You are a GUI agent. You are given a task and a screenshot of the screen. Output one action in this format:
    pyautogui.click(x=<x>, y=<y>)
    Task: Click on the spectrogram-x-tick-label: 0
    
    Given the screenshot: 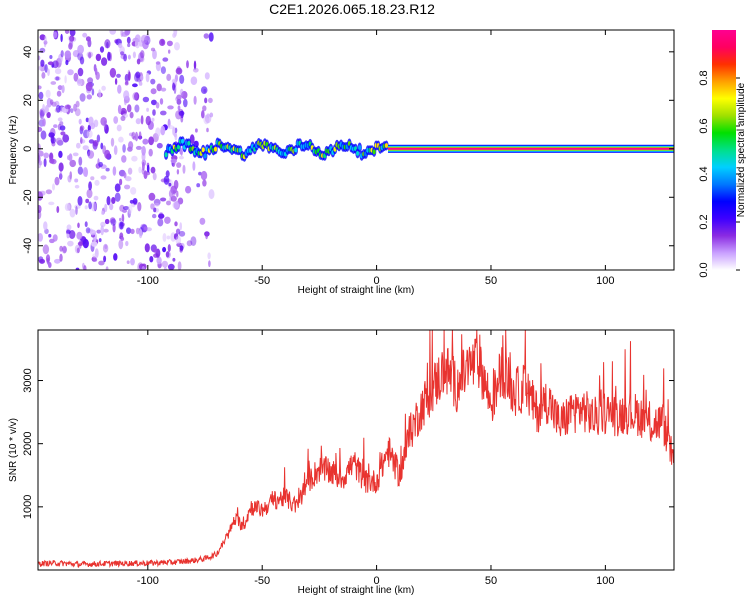 What is the action you would take?
    pyautogui.click(x=377, y=281)
    